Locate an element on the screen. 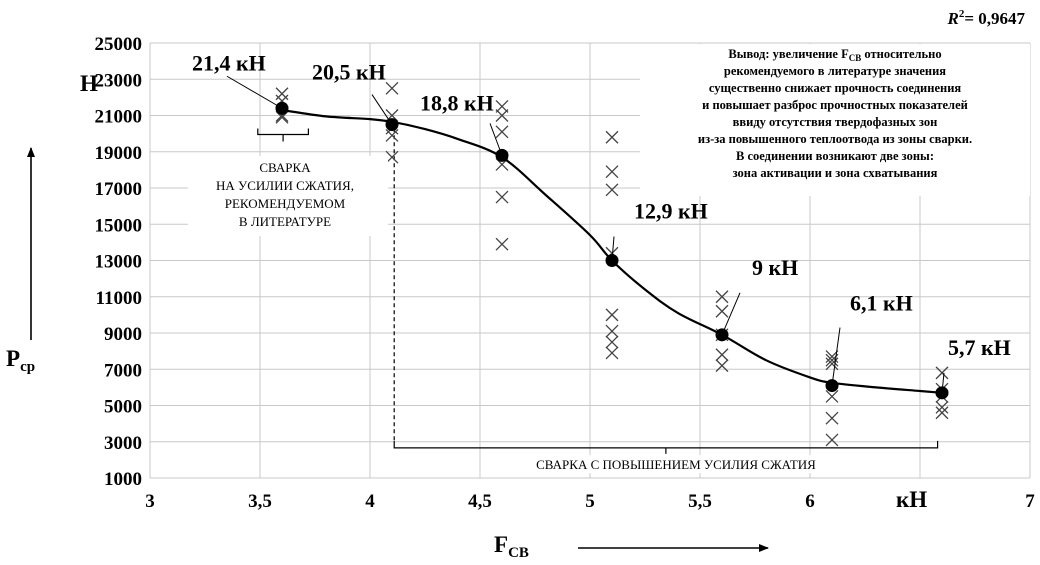 This screenshot has width=1040, height=565. x-axis-label: FСВ is located at coordinates (511, 546).